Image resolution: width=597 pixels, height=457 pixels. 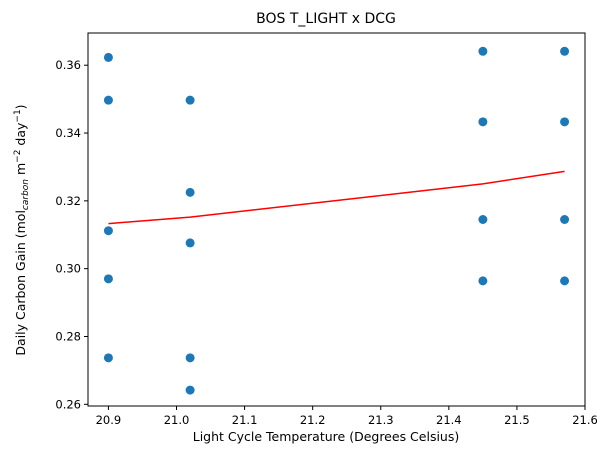 What do you see at coordinates (346, 416) in the screenshot?
I see `x-axis: 20.9 21.0 21.1 21.2 21.3 21.4 21.5 21.6` at bounding box center [346, 416].